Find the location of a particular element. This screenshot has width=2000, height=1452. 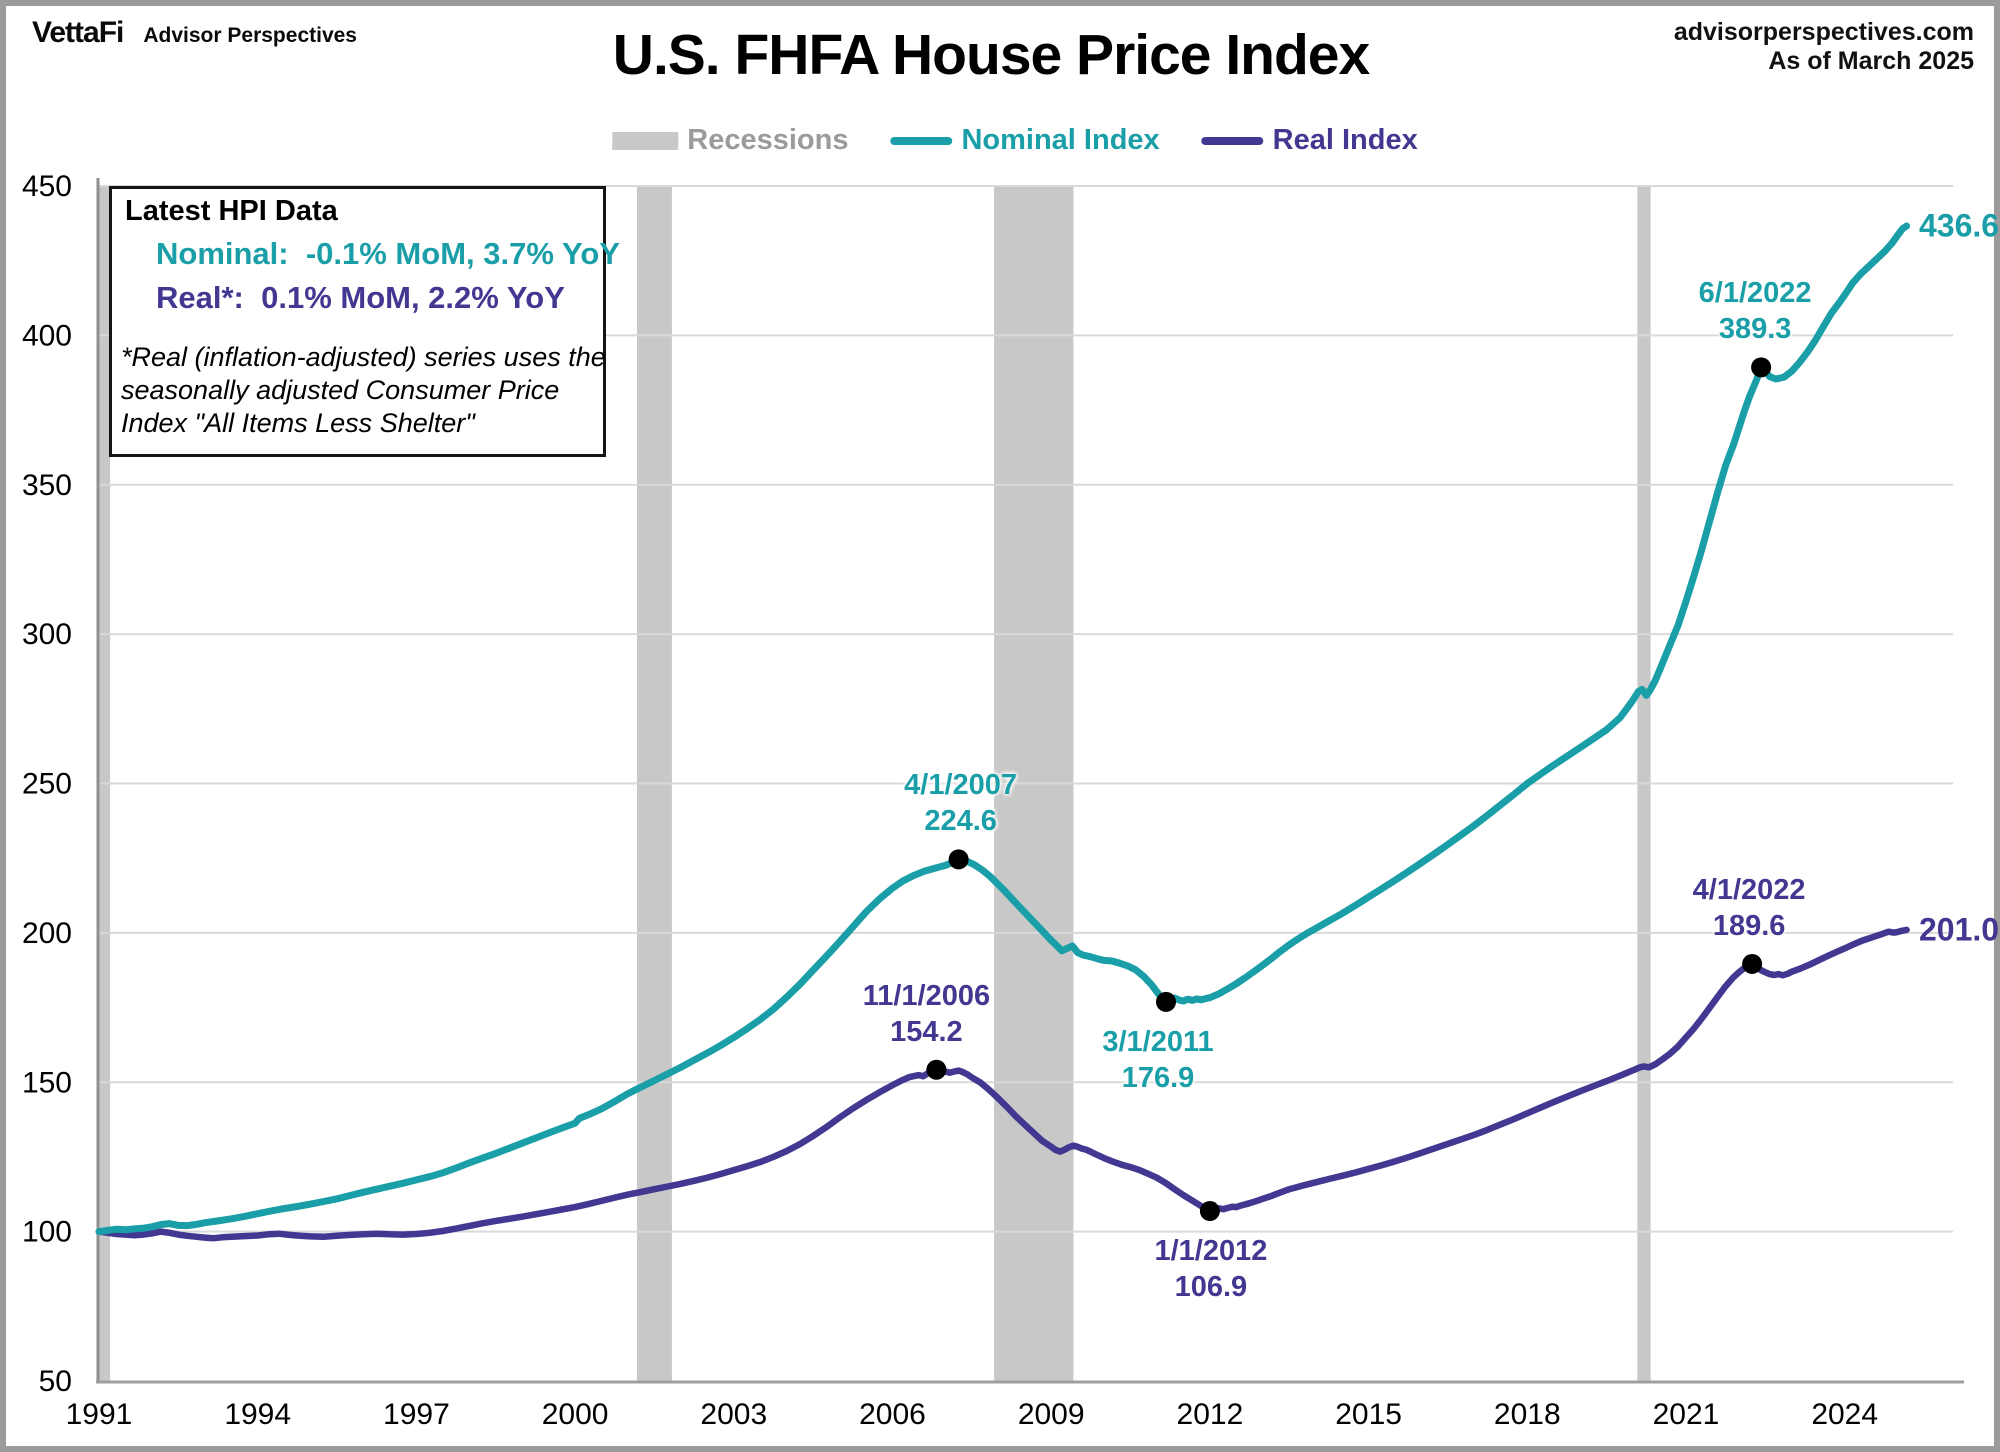

y-tick-label-50: 50 is located at coordinates (55, 1381).